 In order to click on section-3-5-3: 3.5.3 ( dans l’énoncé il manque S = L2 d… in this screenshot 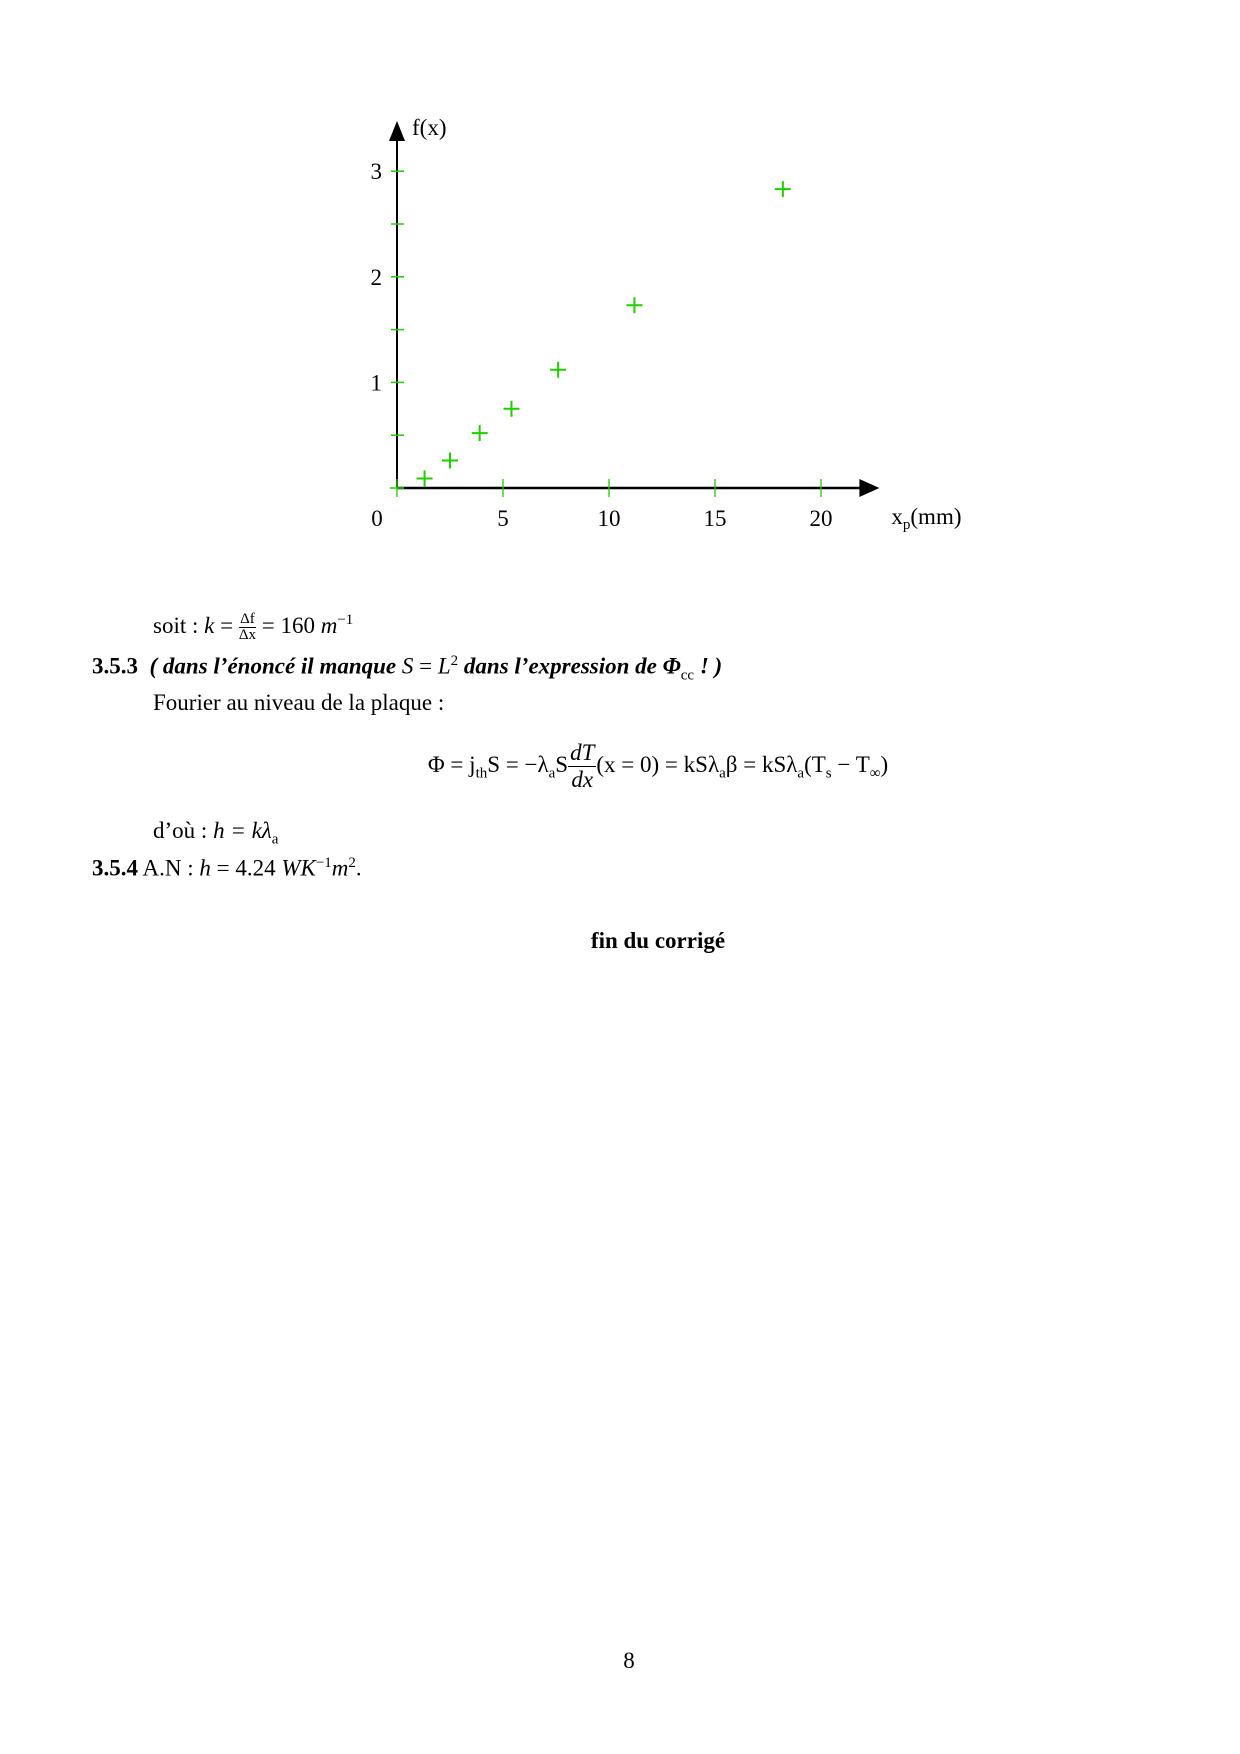, I will do `click(407, 668)`.